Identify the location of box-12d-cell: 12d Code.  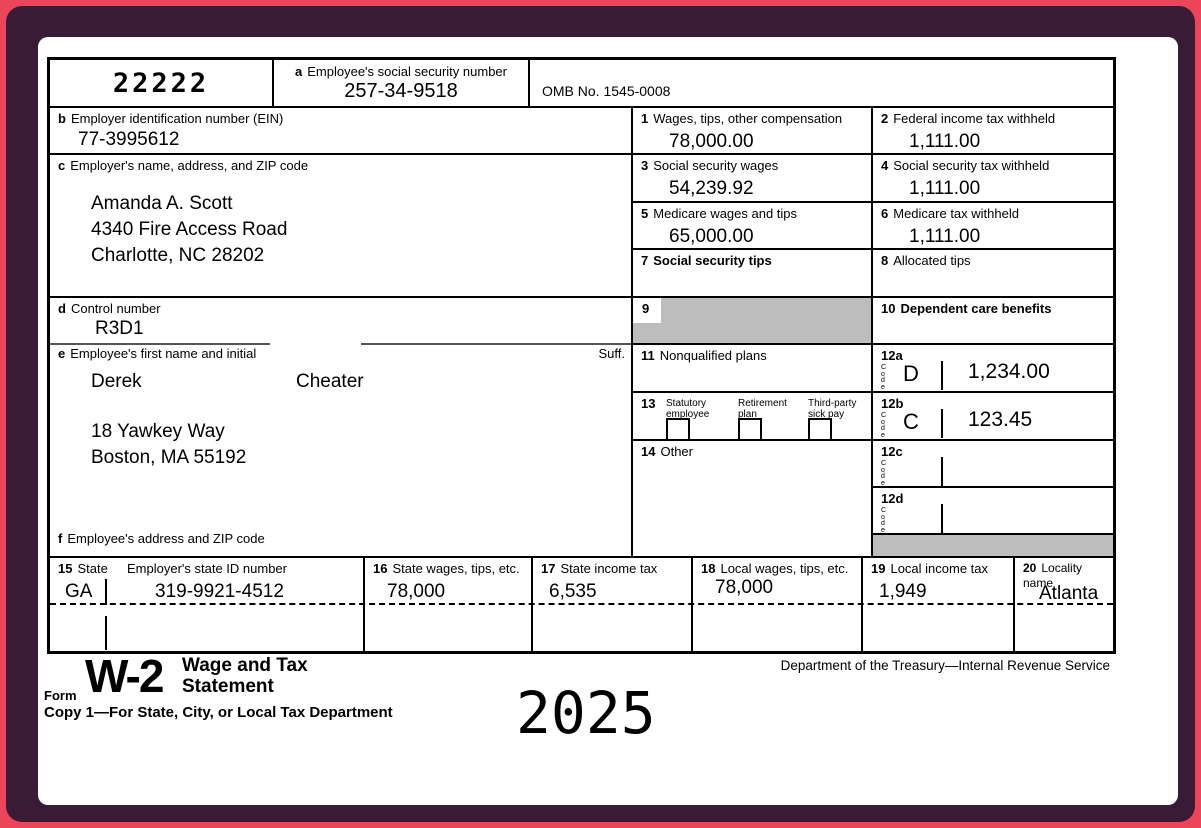
(992, 510).